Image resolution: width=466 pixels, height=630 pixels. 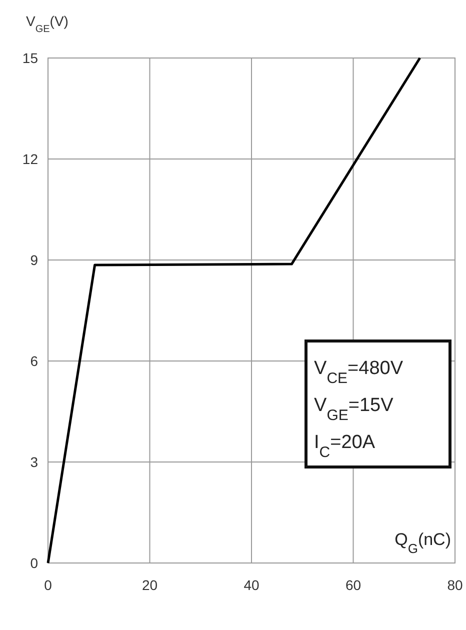 I want to click on annotation: V$_{GE}$=15V, so click(x=354, y=409).